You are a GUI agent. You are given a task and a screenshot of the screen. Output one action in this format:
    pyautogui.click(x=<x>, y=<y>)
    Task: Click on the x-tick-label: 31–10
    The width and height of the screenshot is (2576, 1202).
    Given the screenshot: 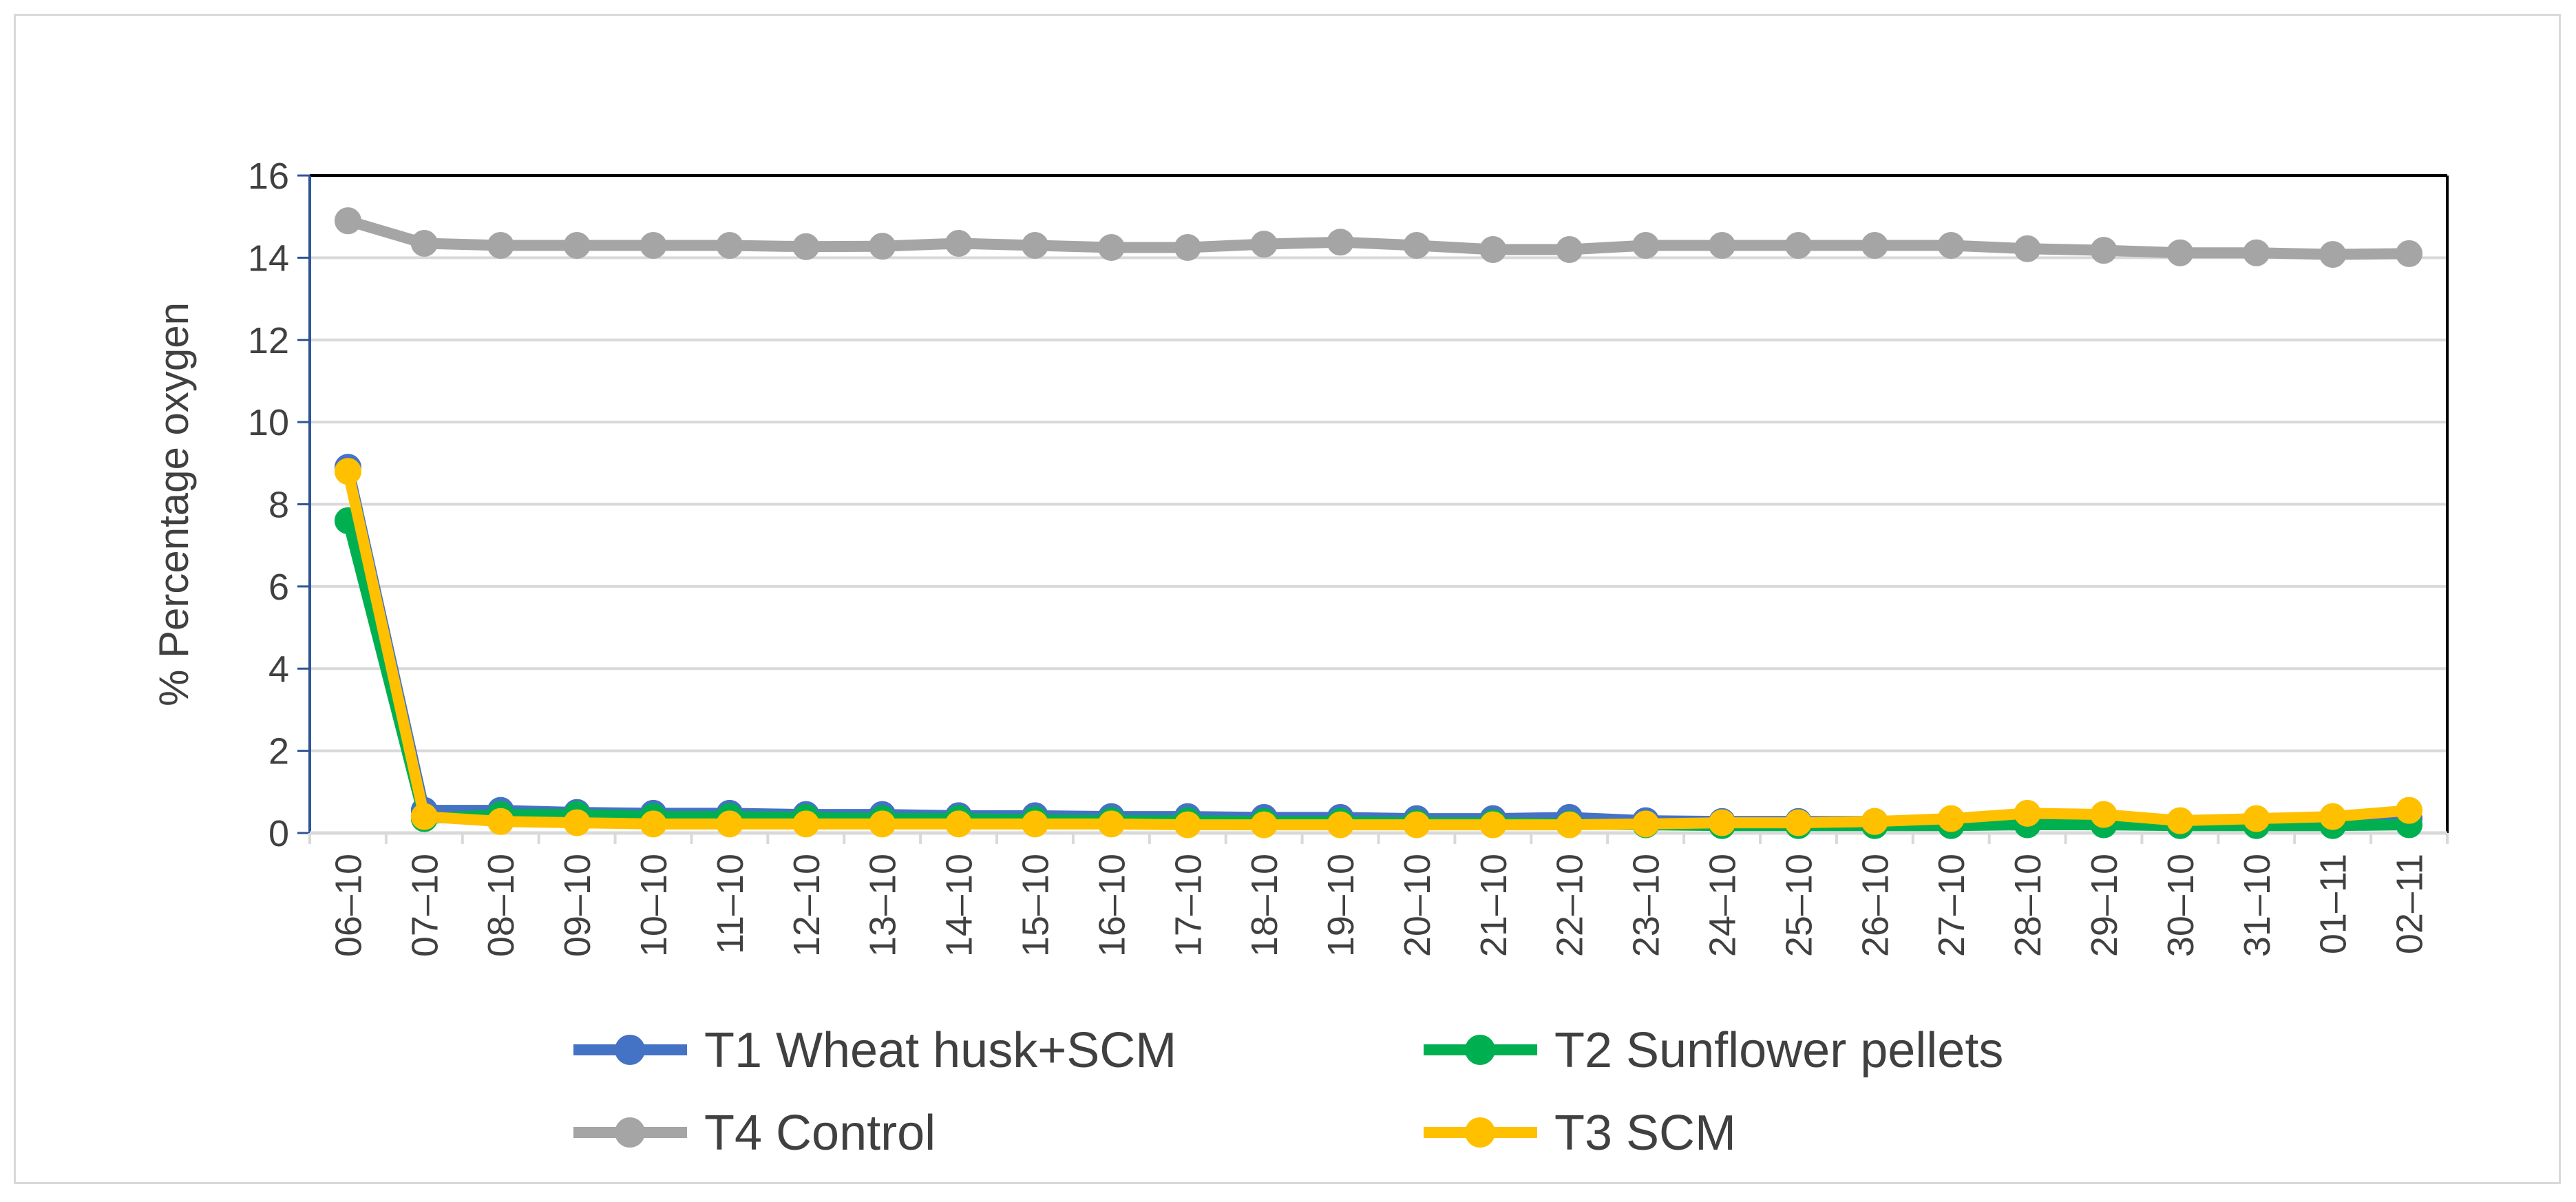 What is the action you would take?
    pyautogui.click(x=2258, y=905)
    